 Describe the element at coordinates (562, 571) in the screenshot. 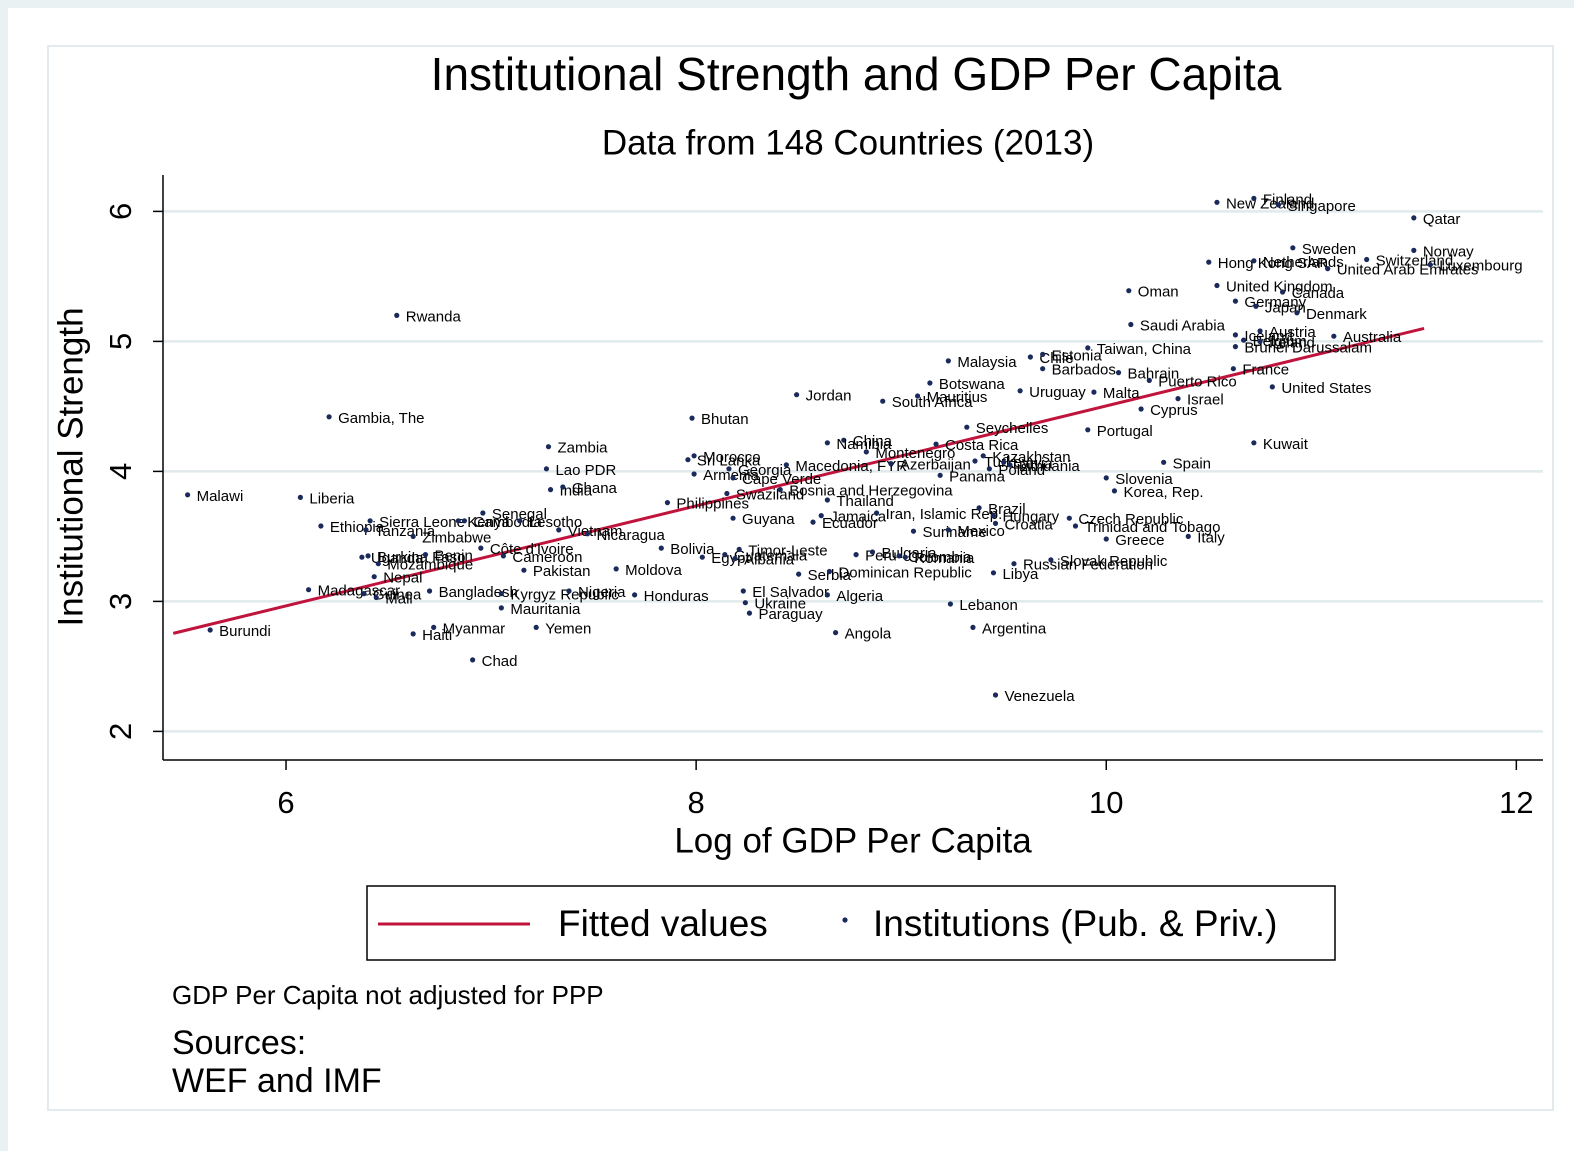

I see `point-label: Pakistan` at that location.